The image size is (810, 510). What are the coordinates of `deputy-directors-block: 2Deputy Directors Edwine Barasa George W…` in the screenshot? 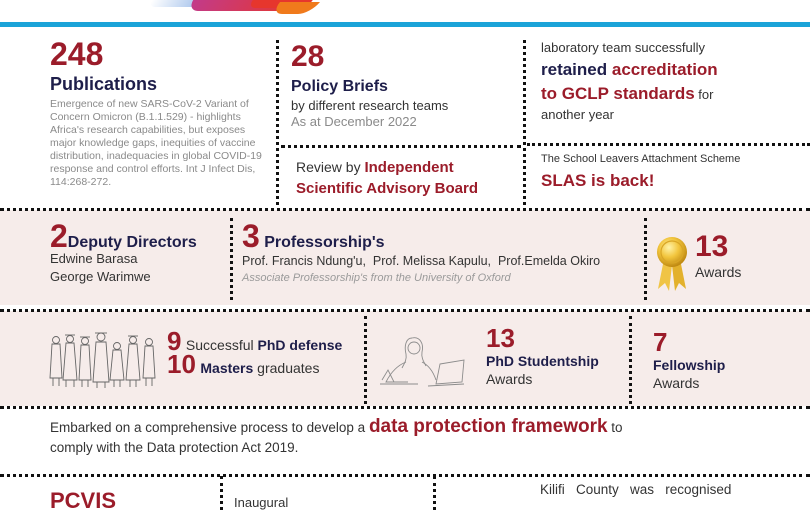 It's located at (140, 252).